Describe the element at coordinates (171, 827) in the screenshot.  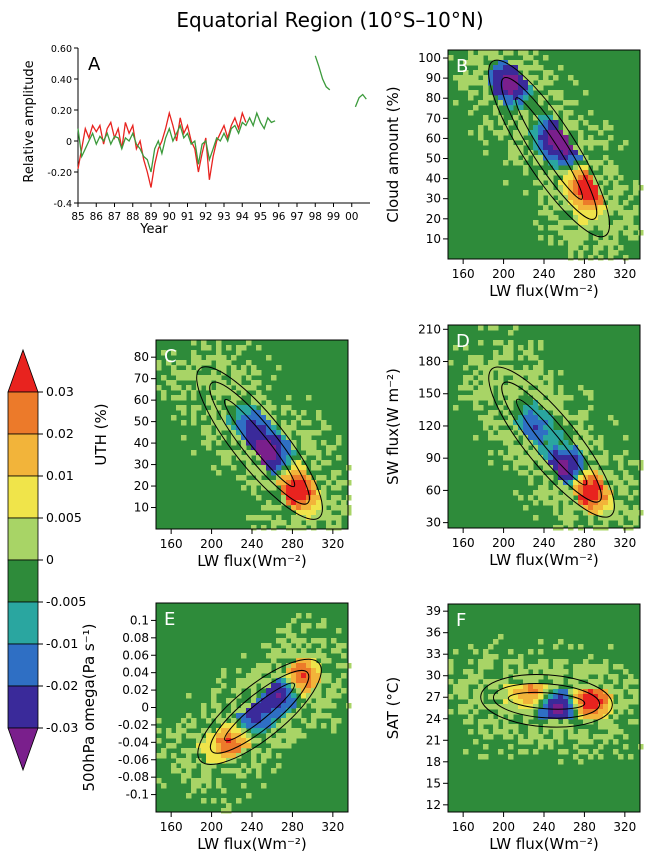
I see `e-xtick-label: 160` at that location.